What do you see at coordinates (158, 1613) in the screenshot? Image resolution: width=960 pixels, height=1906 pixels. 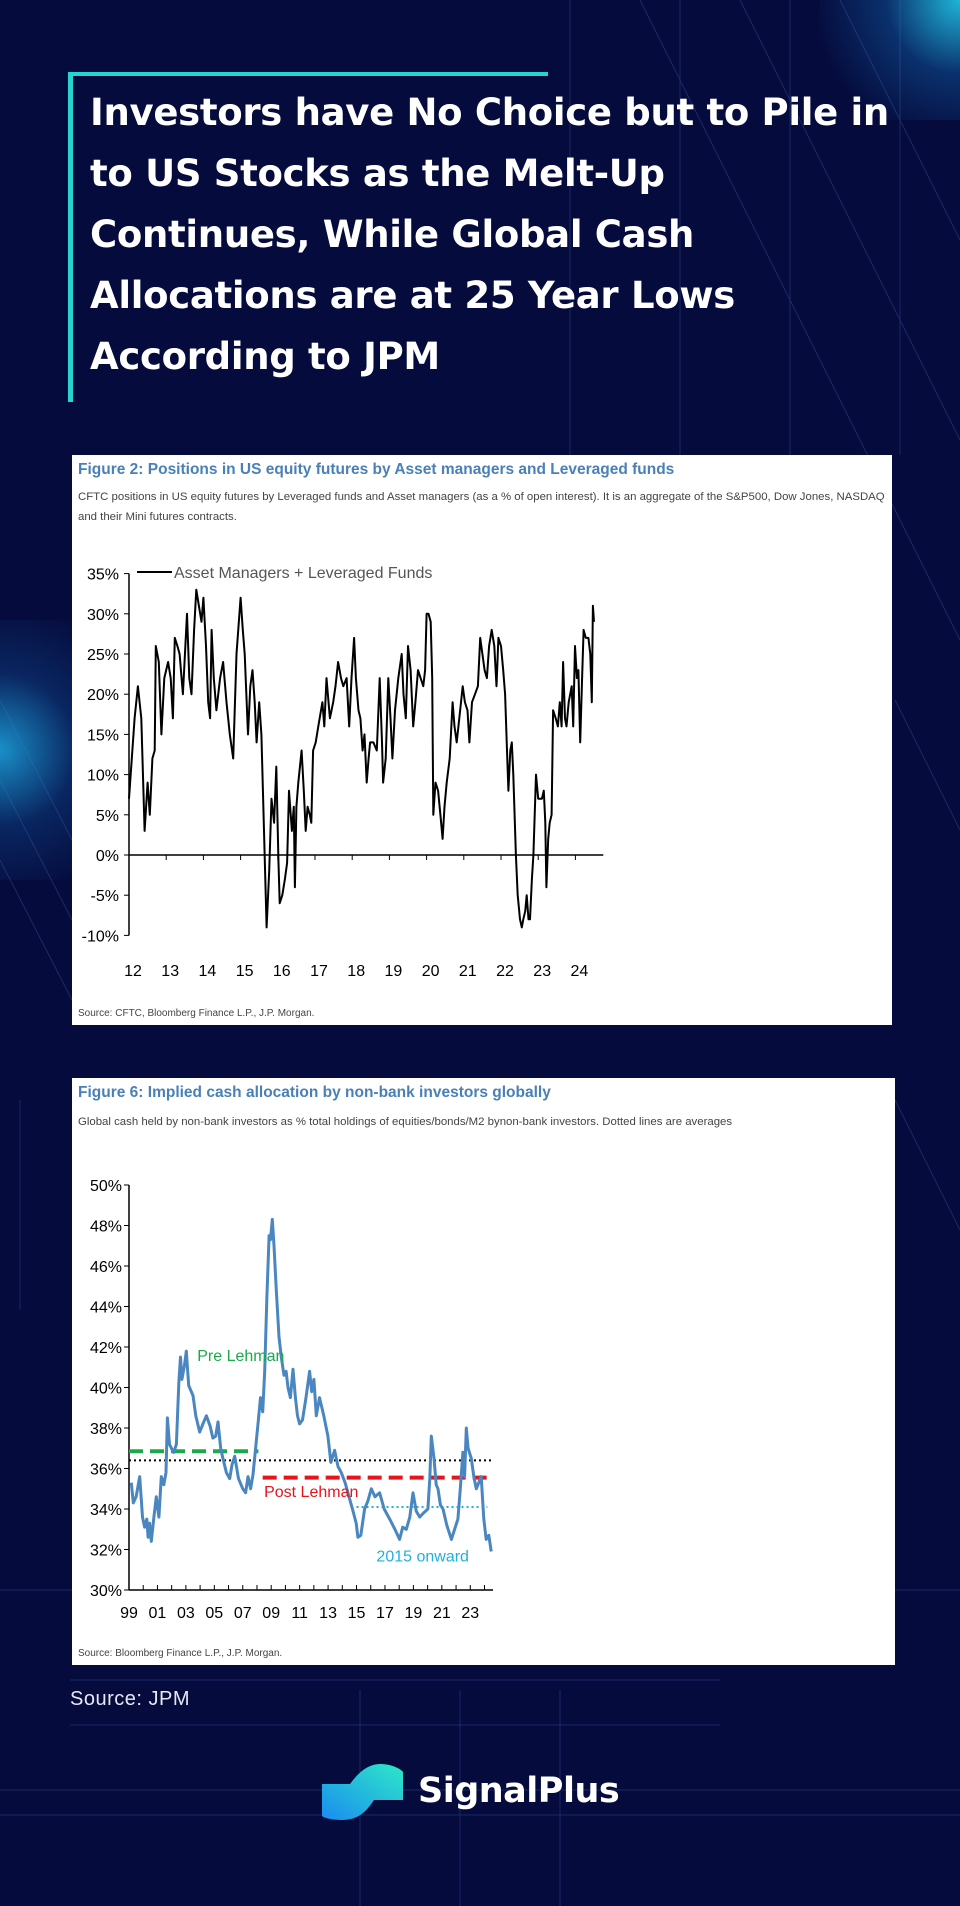 I see `x-tick-label: 01` at bounding box center [158, 1613].